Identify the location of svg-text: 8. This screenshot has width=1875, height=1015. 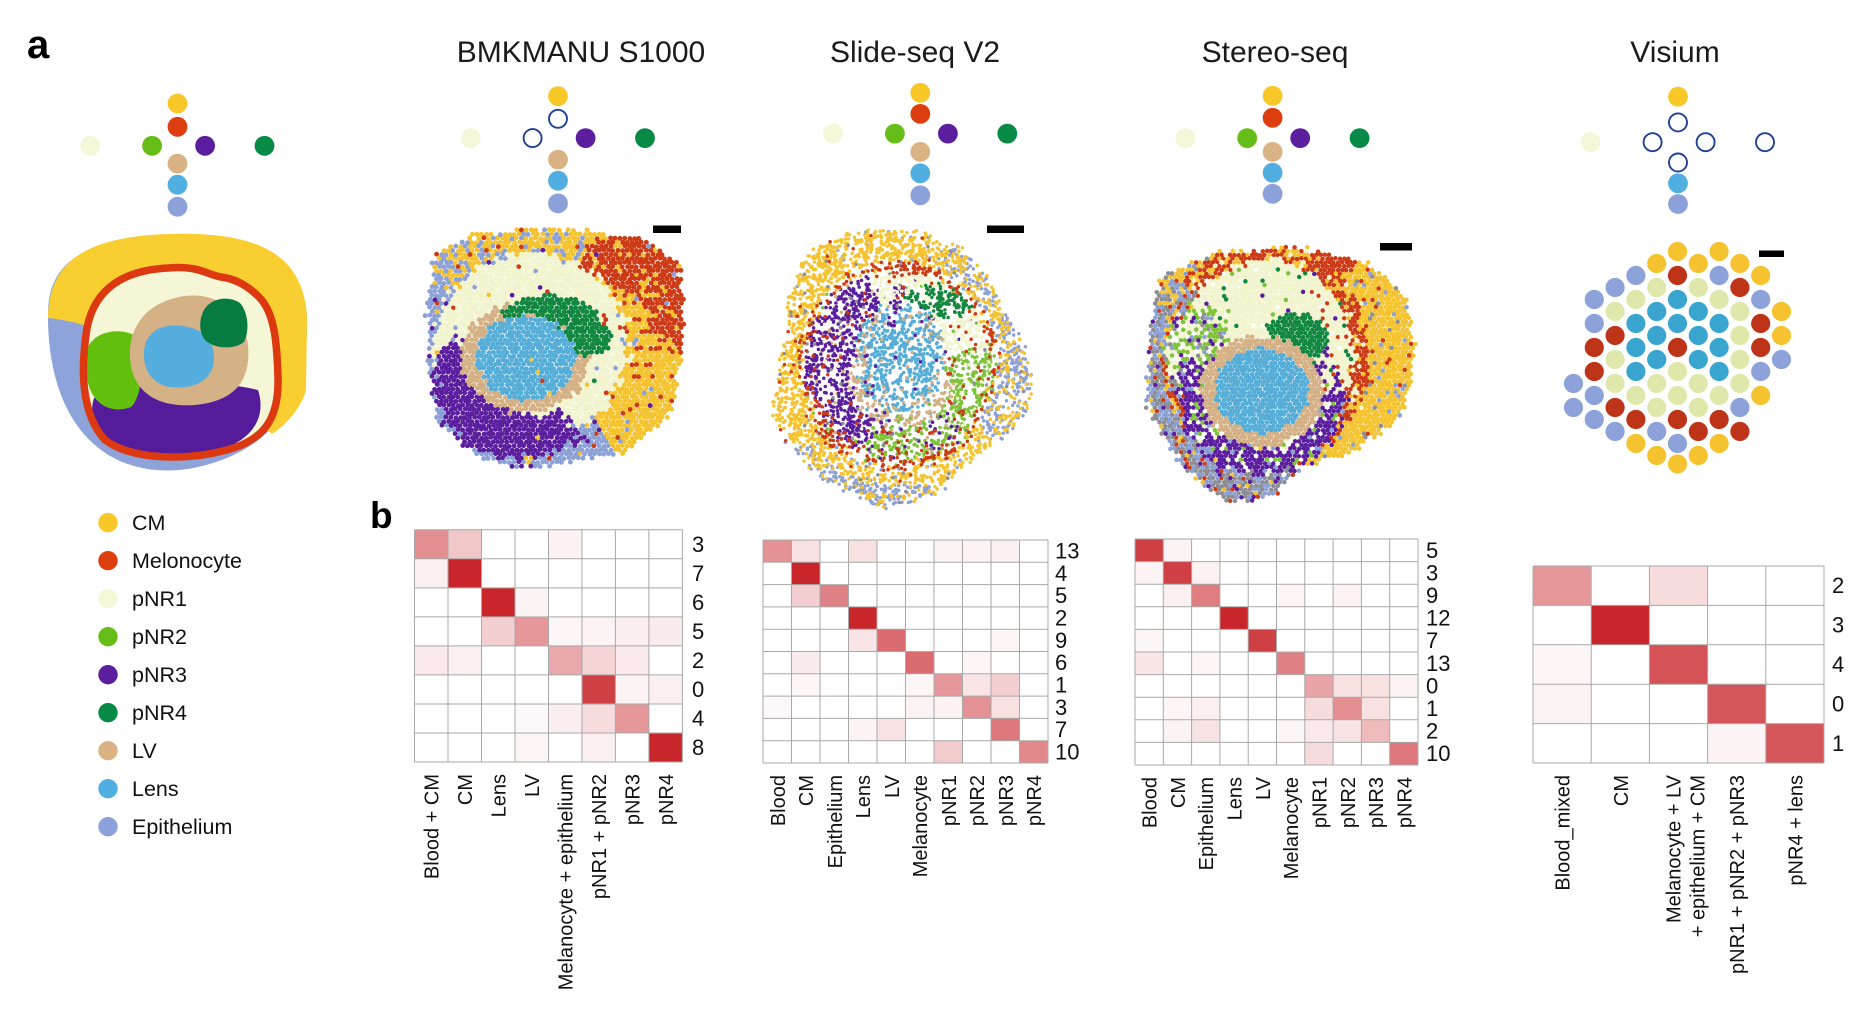
(698, 747).